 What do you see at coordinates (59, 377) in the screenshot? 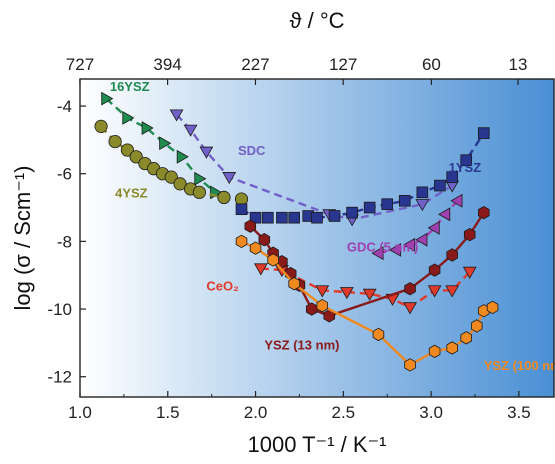
I see `y-tick-label: -12` at bounding box center [59, 377].